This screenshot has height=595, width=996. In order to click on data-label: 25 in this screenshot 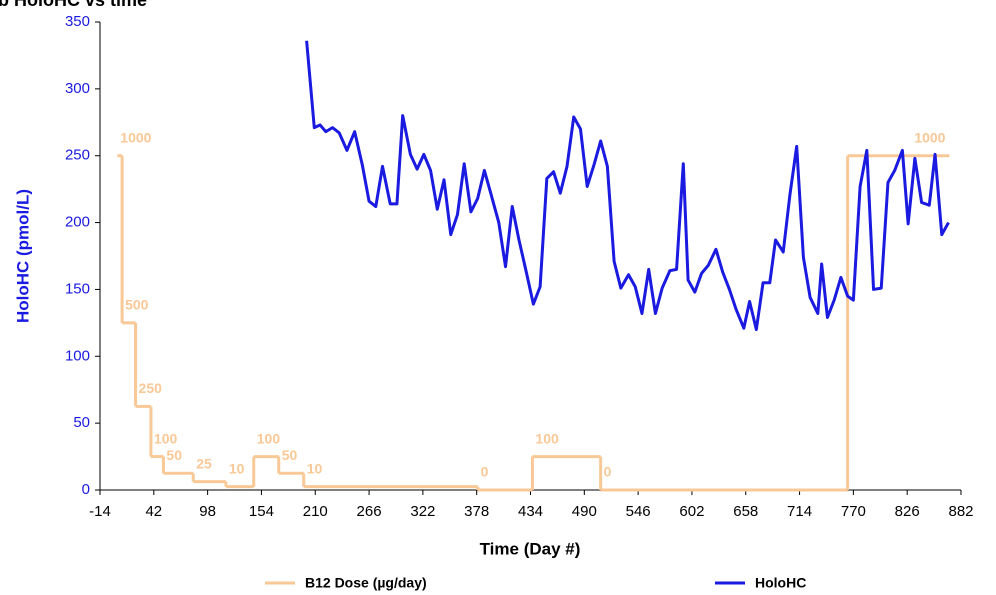, I will do `click(204, 463)`.